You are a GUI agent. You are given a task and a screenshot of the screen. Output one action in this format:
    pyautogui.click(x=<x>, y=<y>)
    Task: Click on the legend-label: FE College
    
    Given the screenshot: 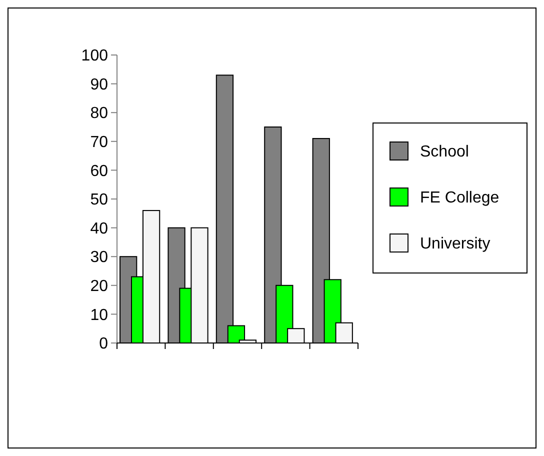 What is the action you would take?
    pyautogui.click(x=460, y=198)
    